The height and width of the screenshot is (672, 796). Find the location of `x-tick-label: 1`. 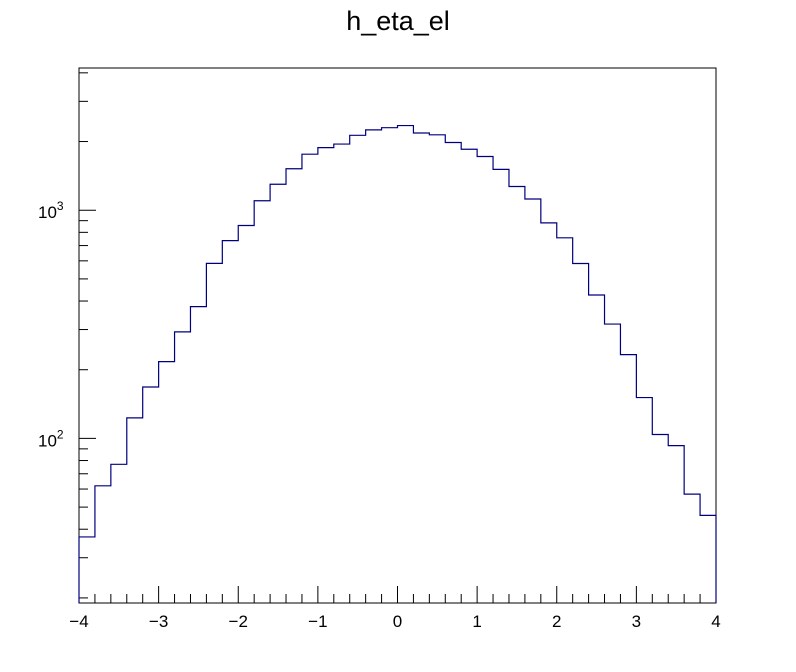

x-tick-label: 1 is located at coordinates (476, 621).